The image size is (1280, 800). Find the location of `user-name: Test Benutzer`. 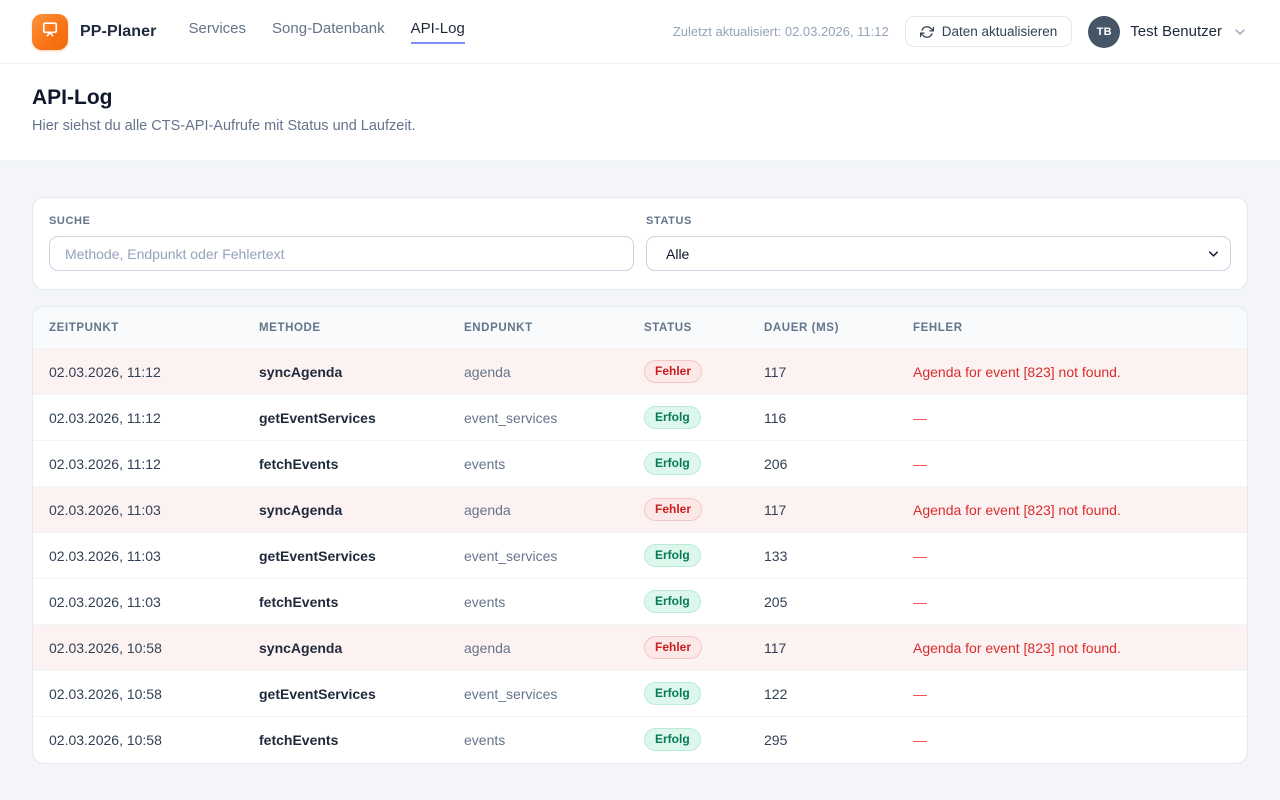

user-name: Test Benutzer is located at coordinates (1176, 31).